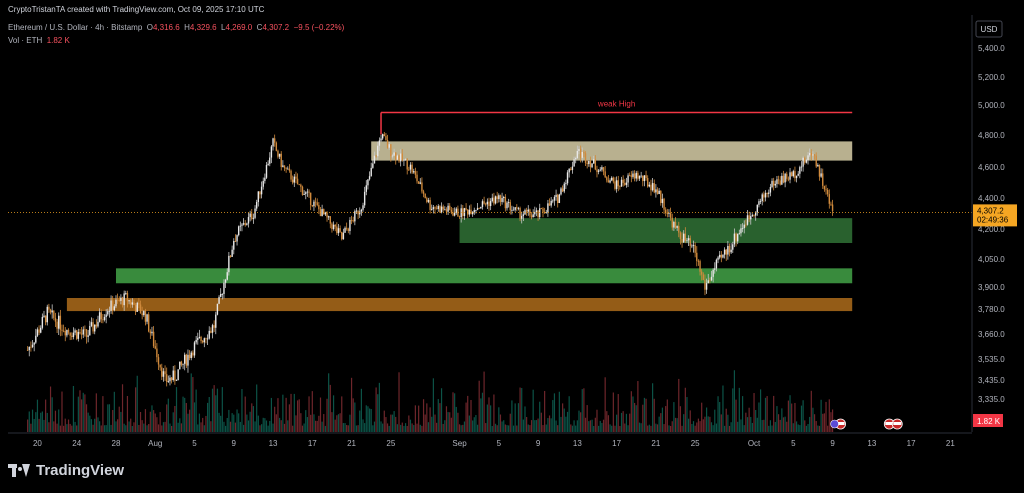 The height and width of the screenshot is (493, 1024). What do you see at coordinates (616, 443) in the screenshot?
I see `x-tick-label: 17` at bounding box center [616, 443].